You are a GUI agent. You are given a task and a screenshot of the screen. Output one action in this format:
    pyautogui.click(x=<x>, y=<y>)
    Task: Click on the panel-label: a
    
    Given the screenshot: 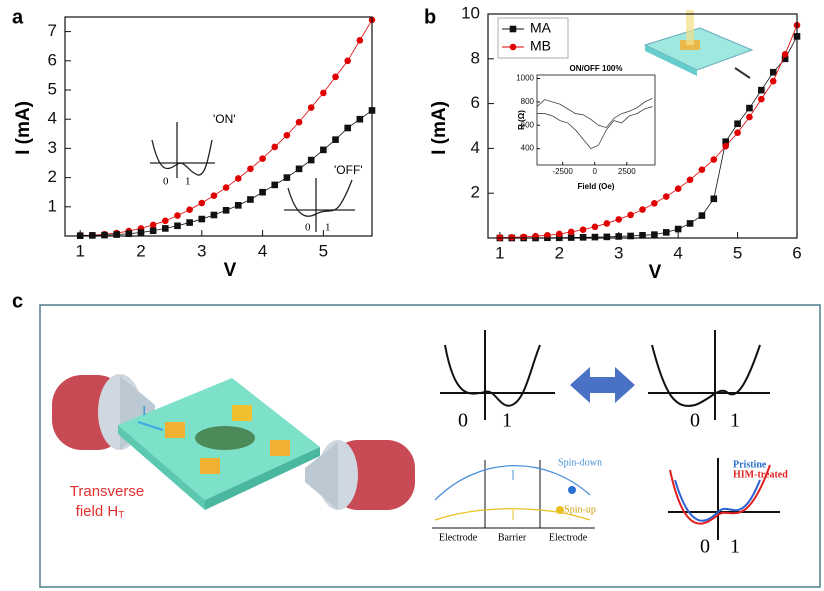 What is the action you would take?
    pyautogui.click(x=18, y=17)
    